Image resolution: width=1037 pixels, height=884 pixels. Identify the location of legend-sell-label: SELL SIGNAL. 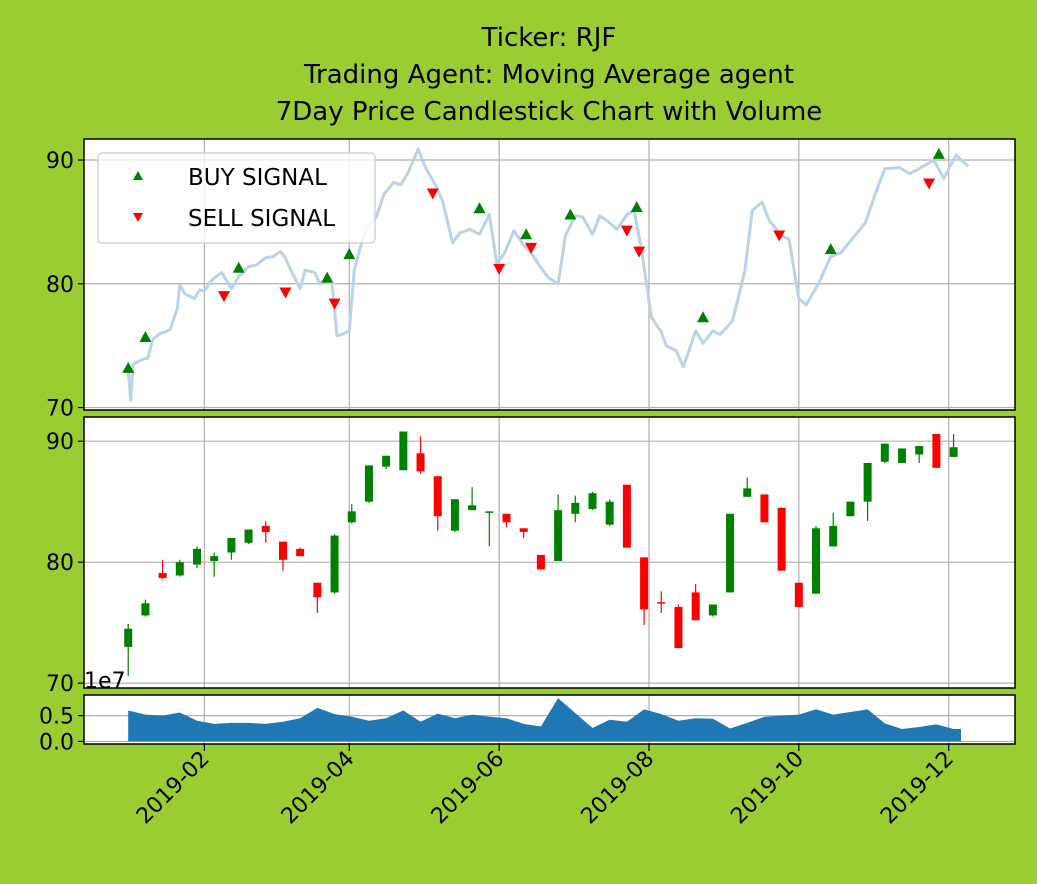
(261, 219).